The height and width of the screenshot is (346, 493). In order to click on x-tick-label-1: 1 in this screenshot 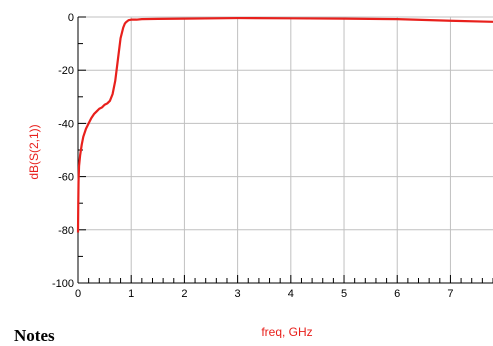, I will do `click(131, 294)`.